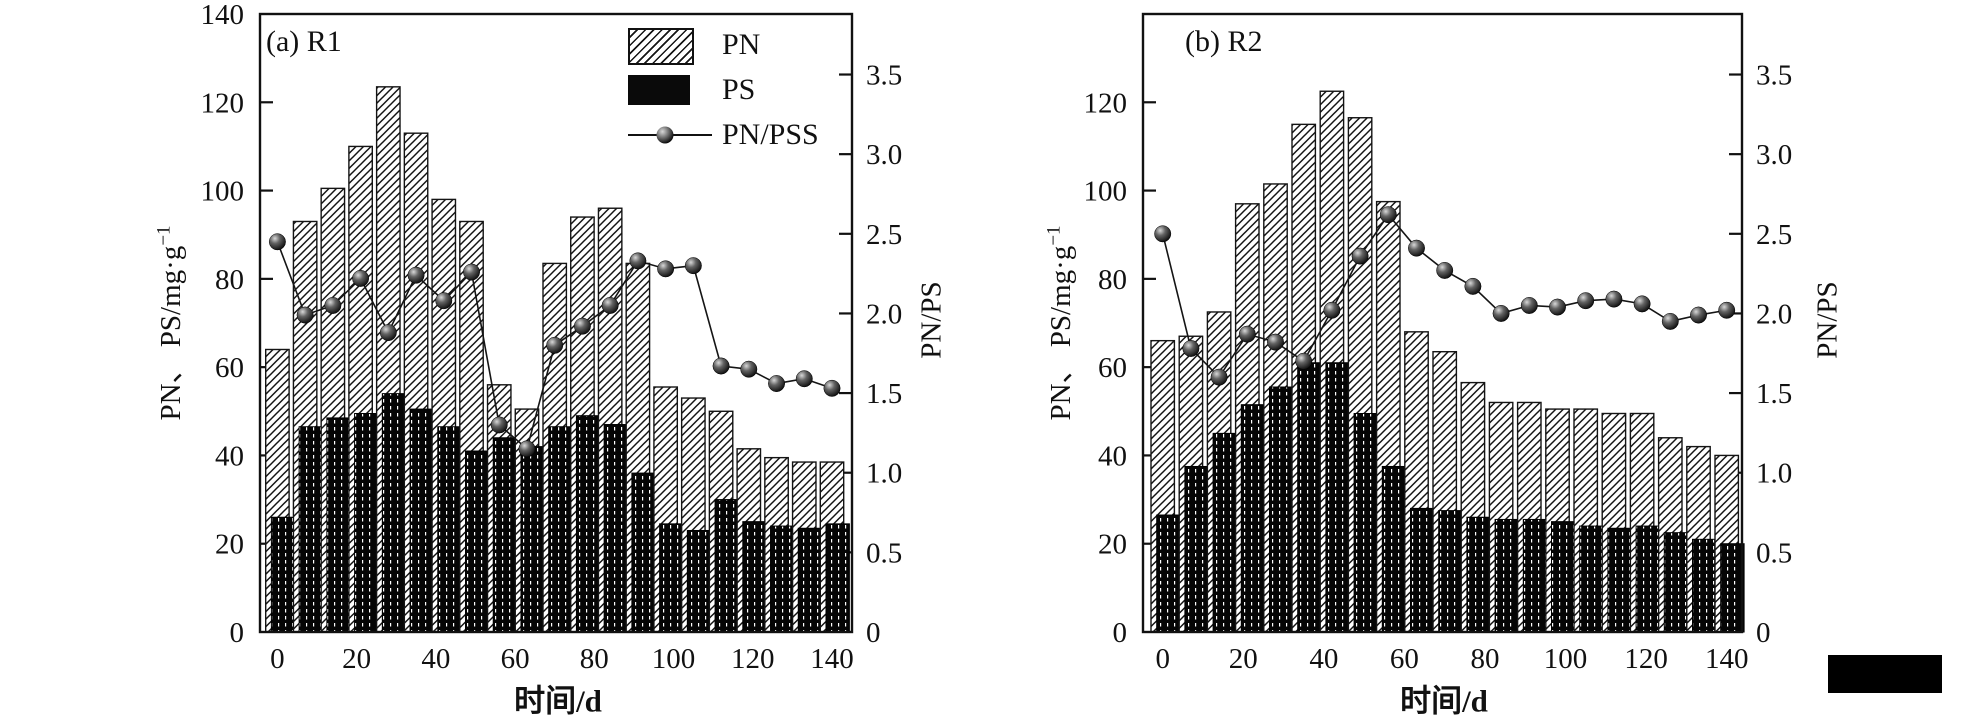 This screenshot has width=1985, height=721. What do you see at coordinates (1484, 659) in the screenshot?
I see `svg-text: 80` at bounding box center [1484, 659].